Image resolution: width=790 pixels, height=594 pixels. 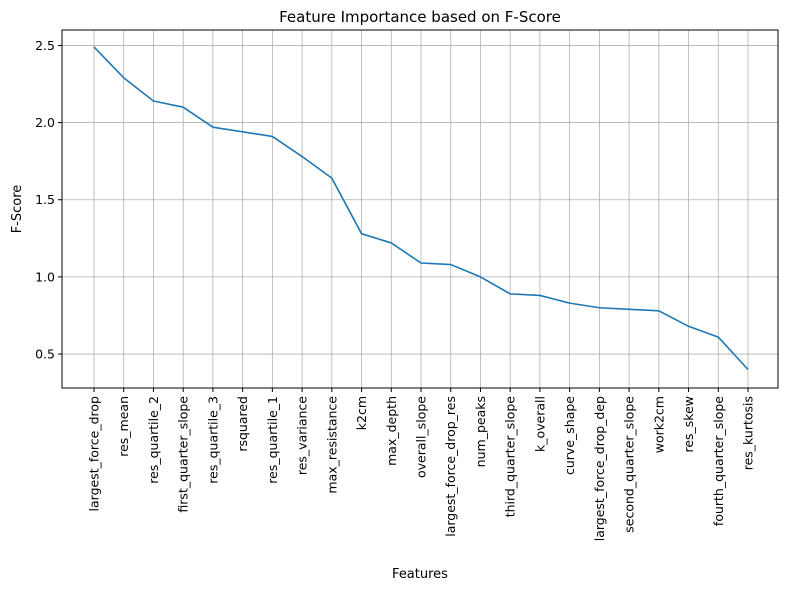 What do you see at coordinates (45, 199) in the screenshot?
I see `y-tick-label: 1.5` at bounding box center [45, 199].